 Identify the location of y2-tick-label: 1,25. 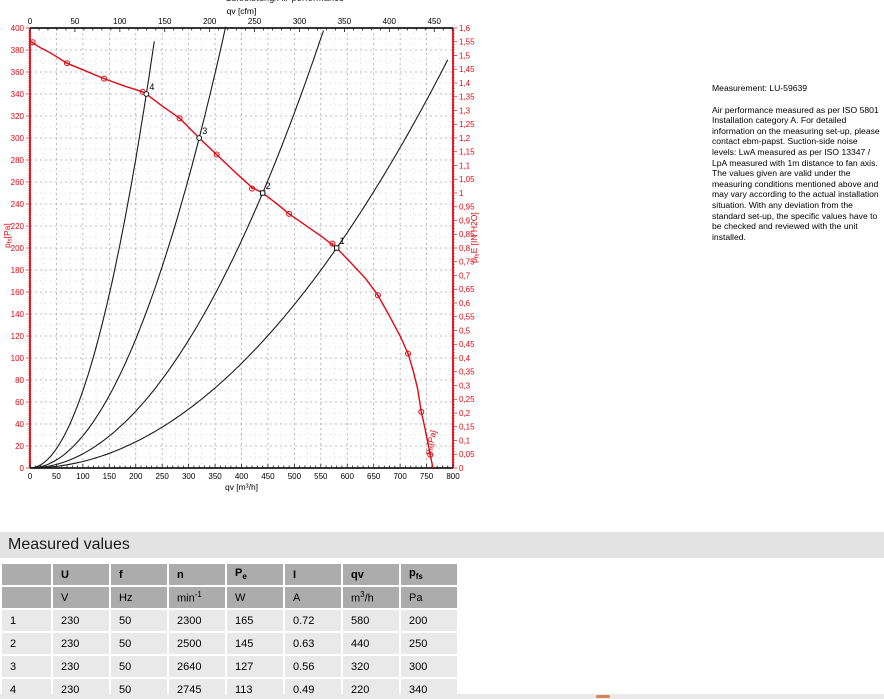
(467, 124).